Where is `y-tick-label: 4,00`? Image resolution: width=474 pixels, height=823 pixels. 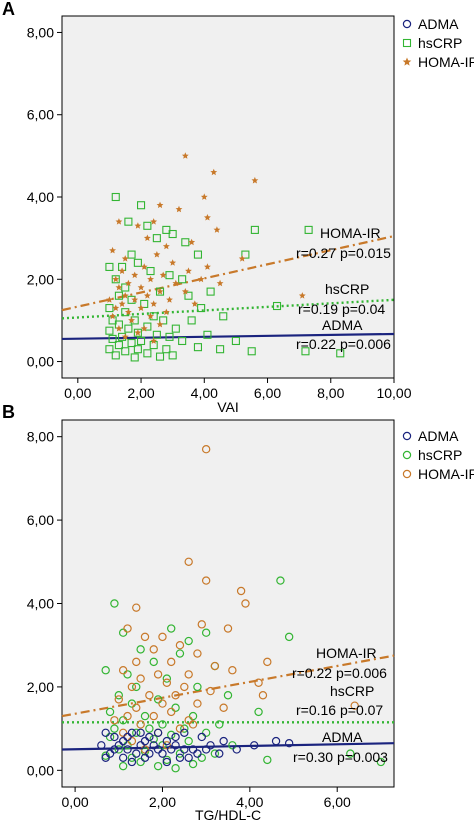
y-tick-label: 4,00 is located at coordinates (40, 604).